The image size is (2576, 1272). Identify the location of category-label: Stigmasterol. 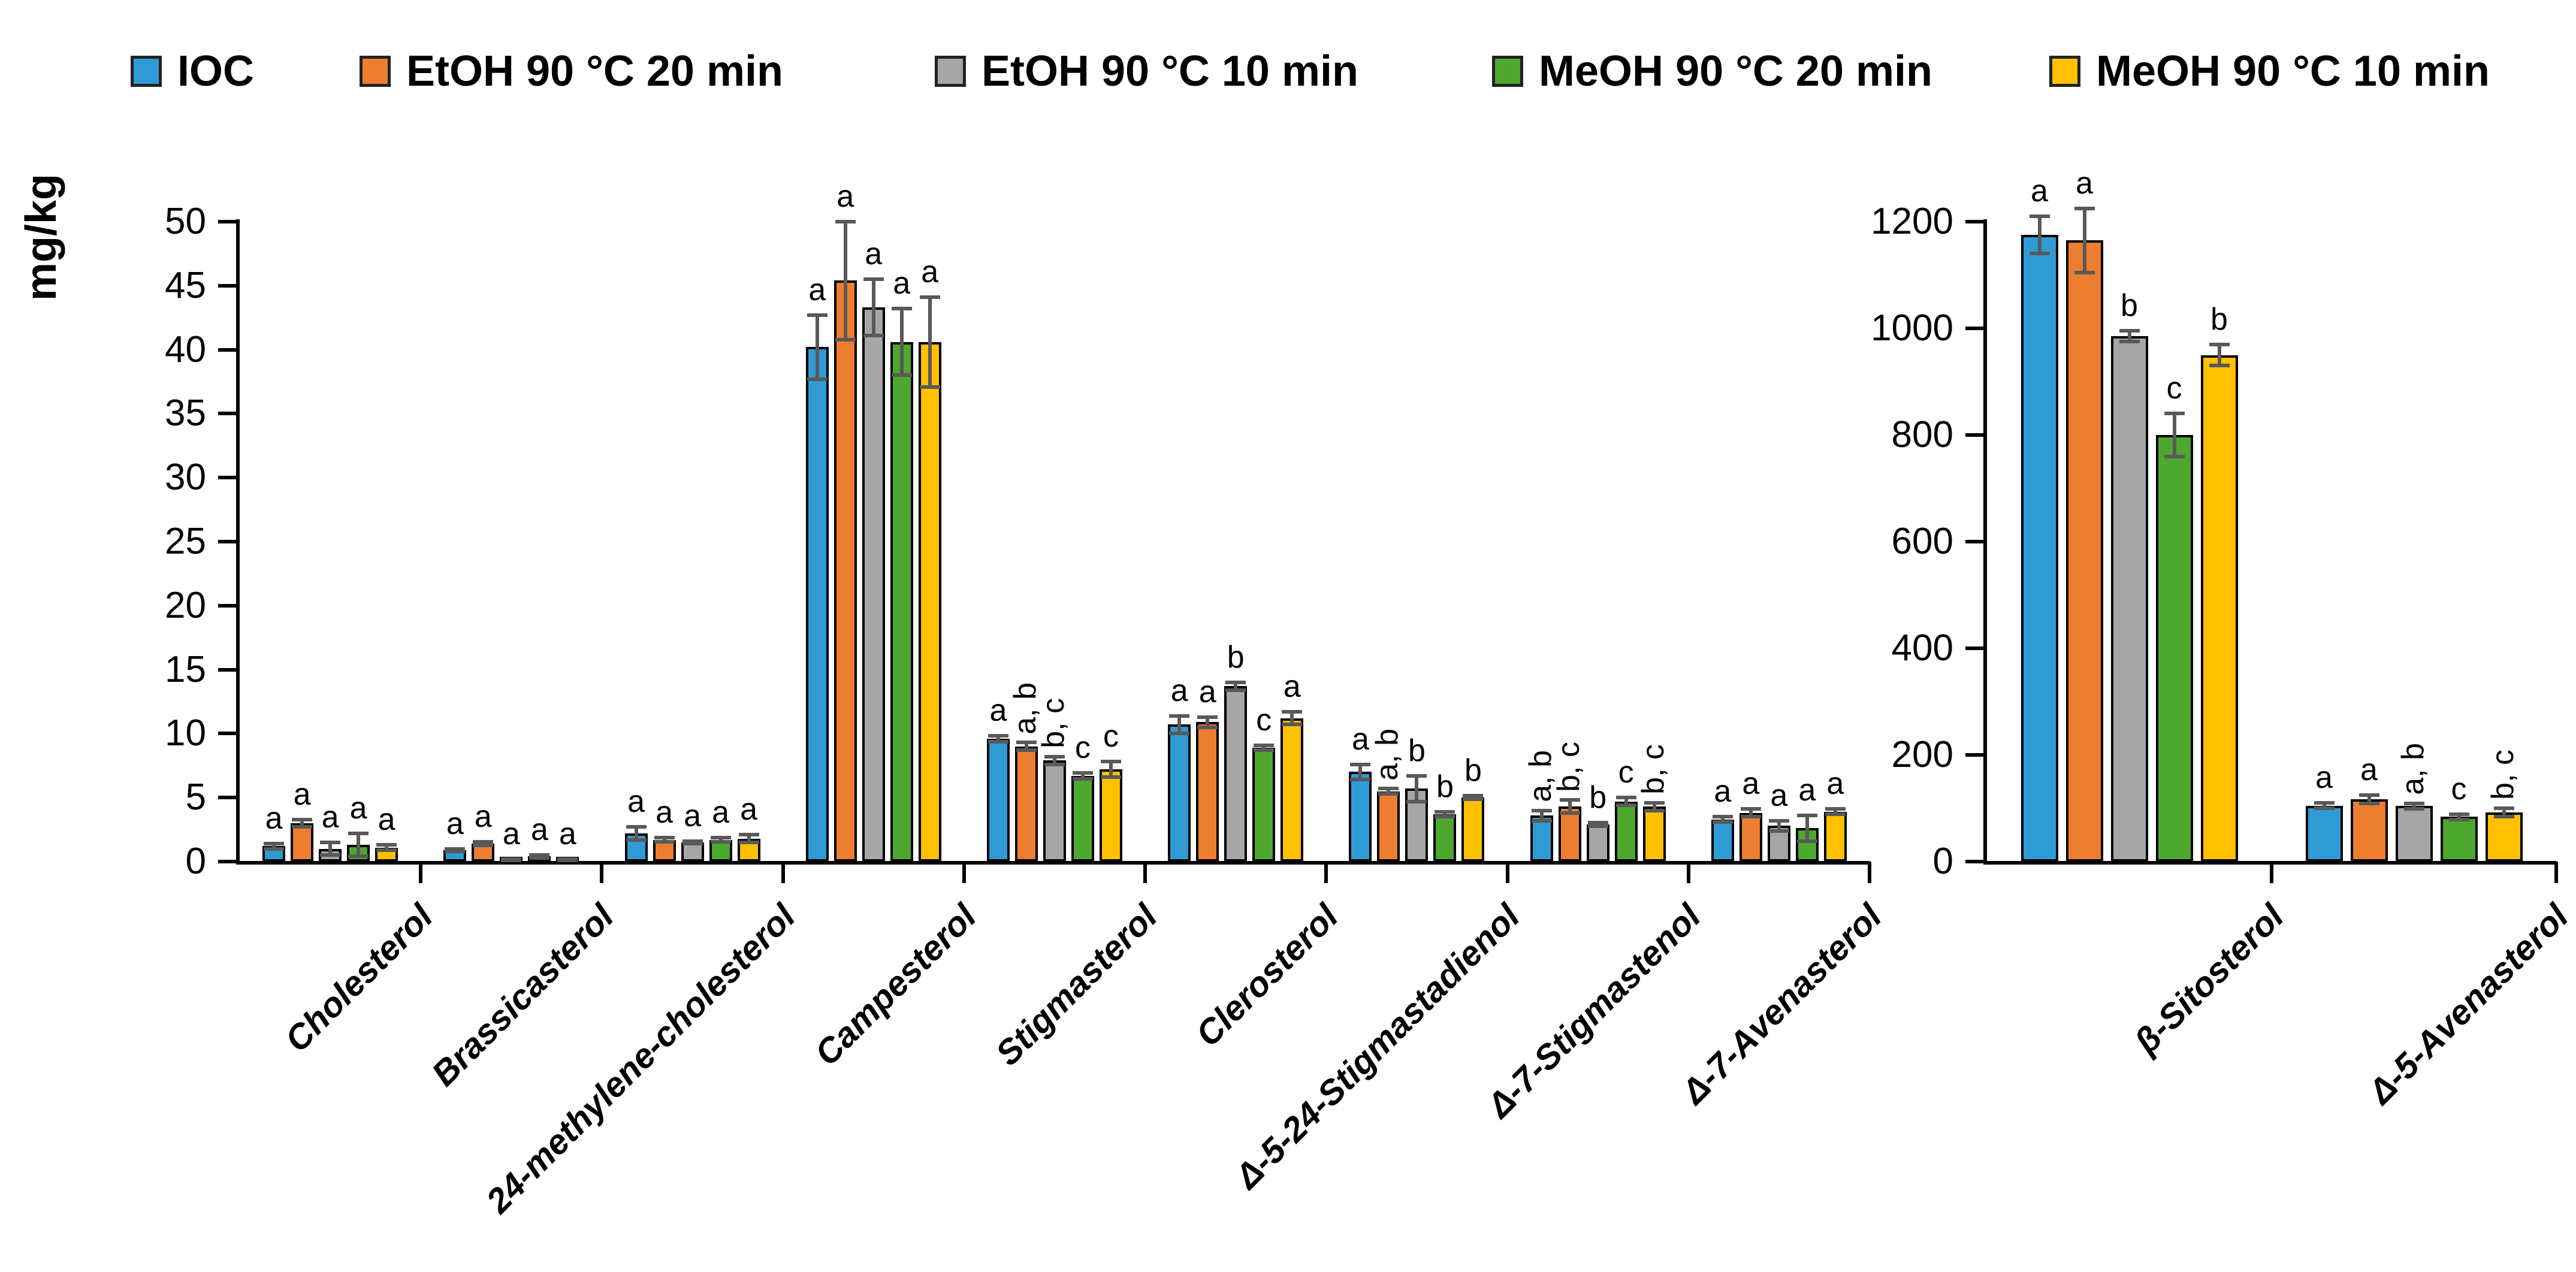
(1077, 985).